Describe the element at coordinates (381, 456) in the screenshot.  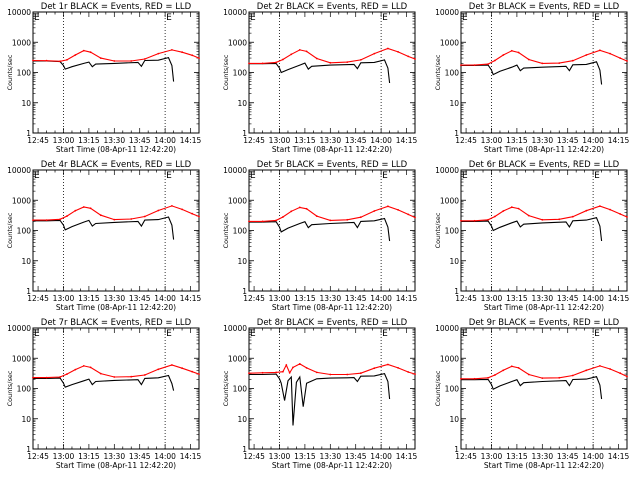
I see `x-tick-label: 14:00` at that location.